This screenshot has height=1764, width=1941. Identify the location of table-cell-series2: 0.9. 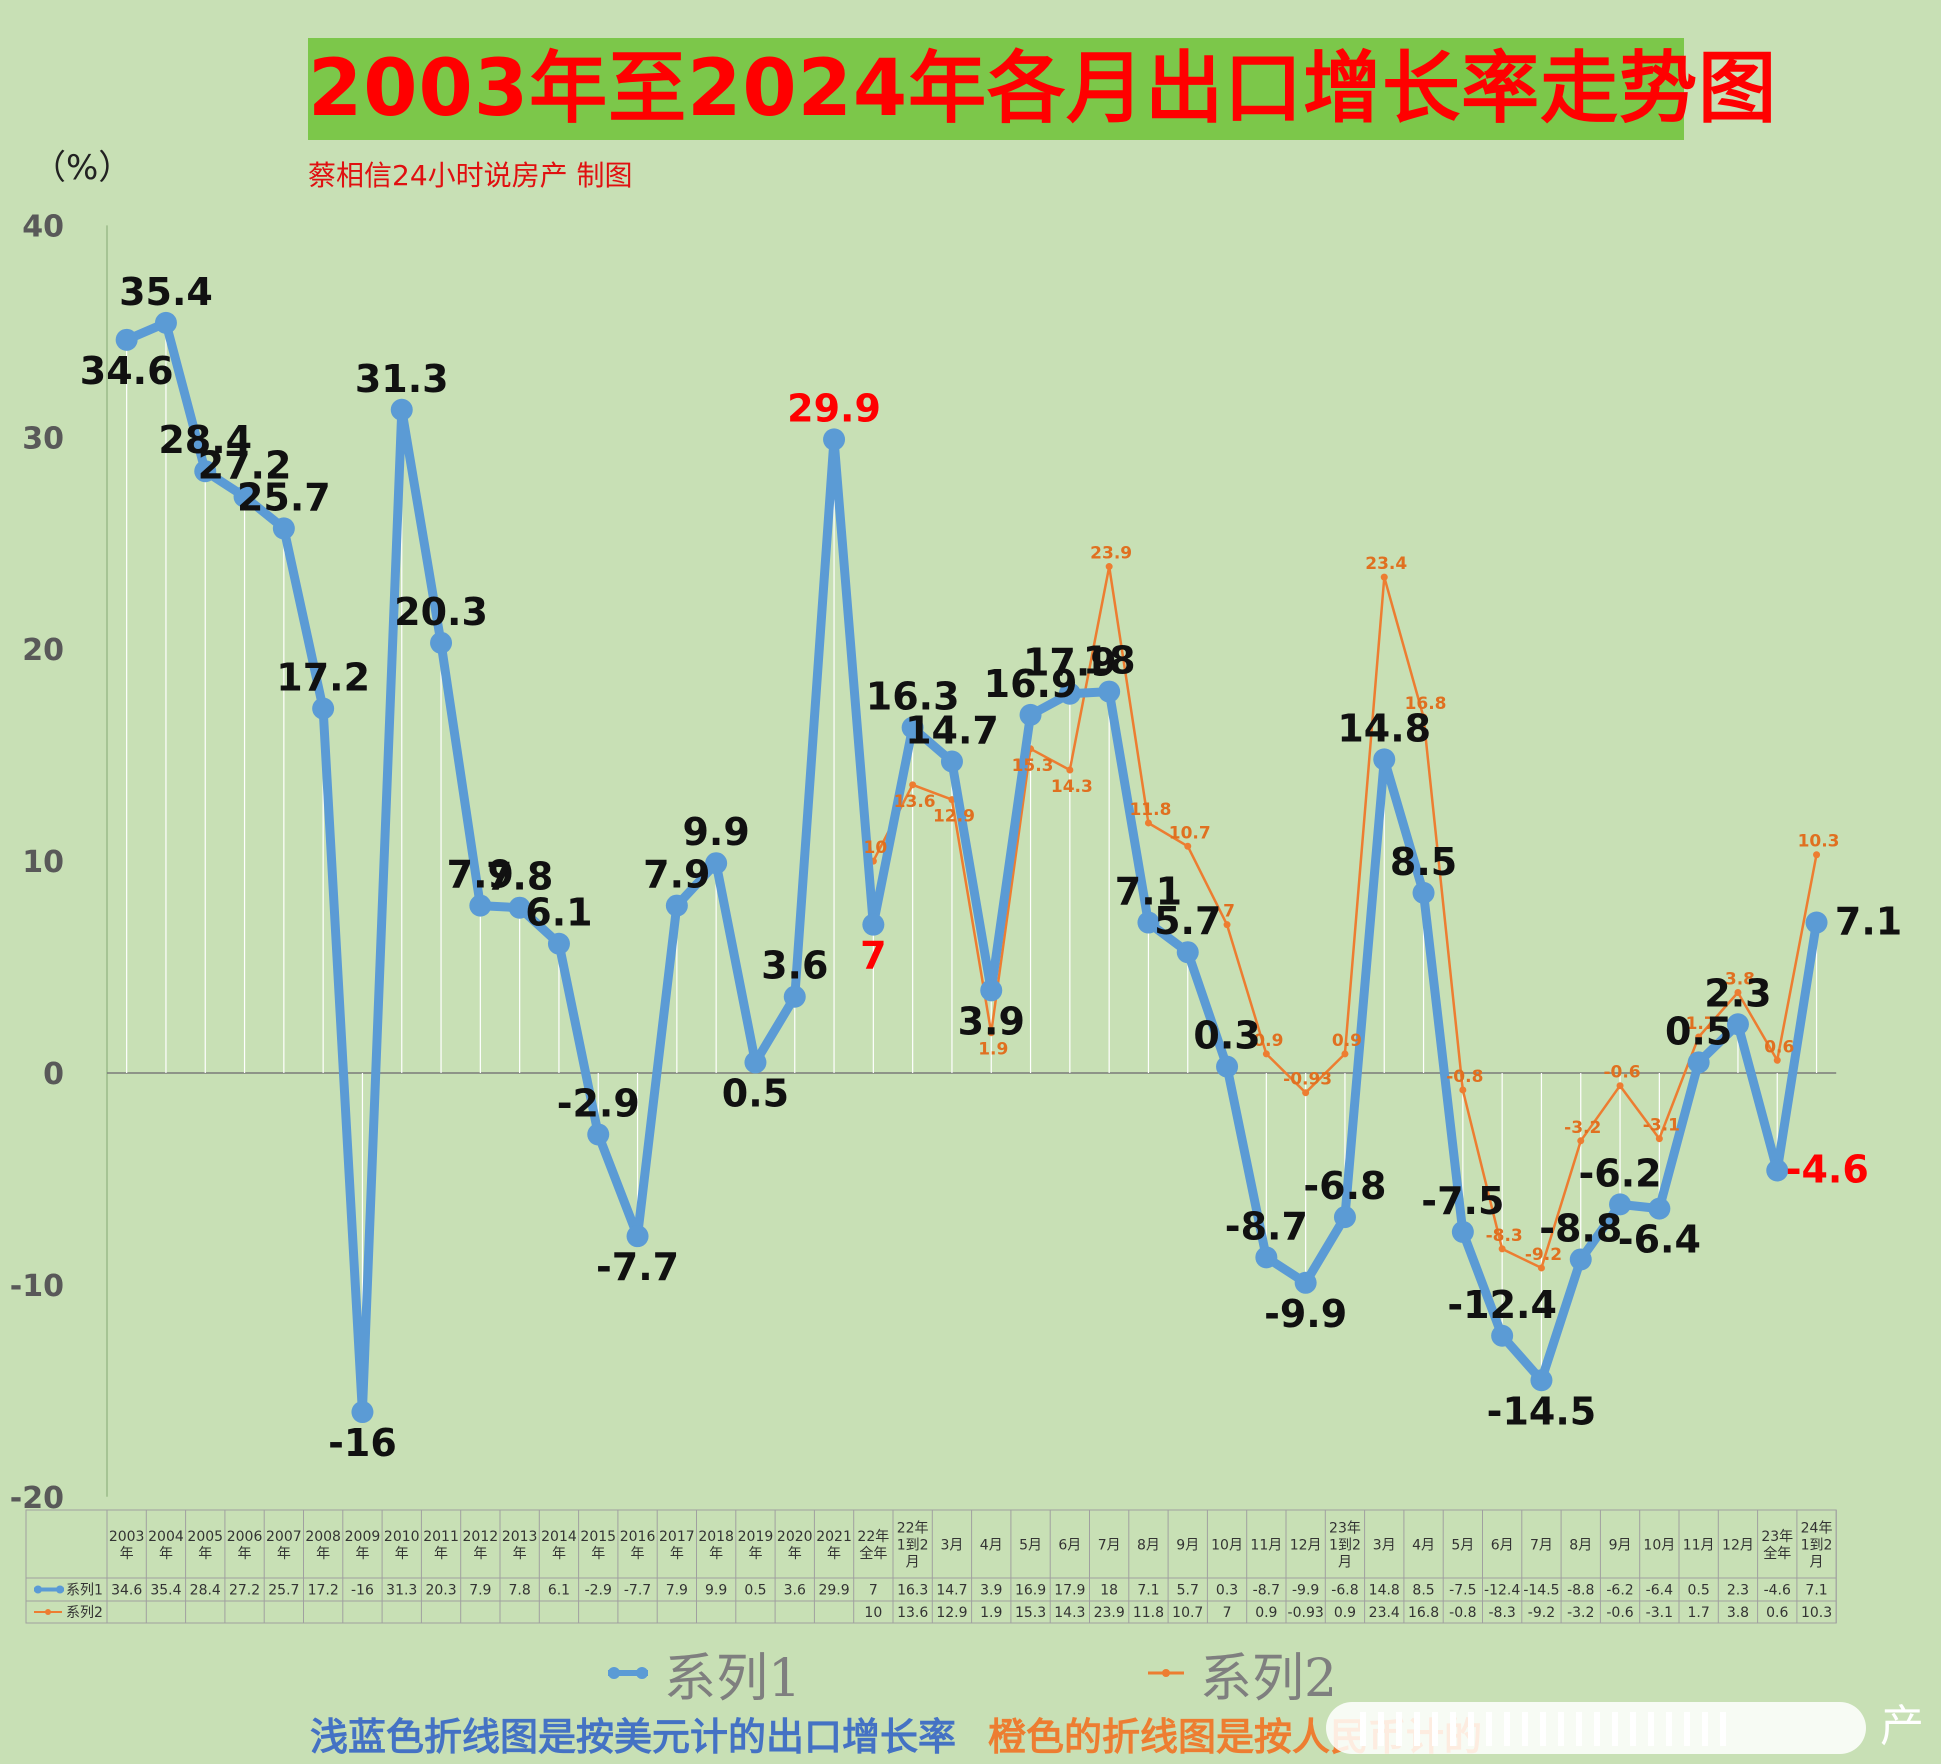
(1345, 1613).